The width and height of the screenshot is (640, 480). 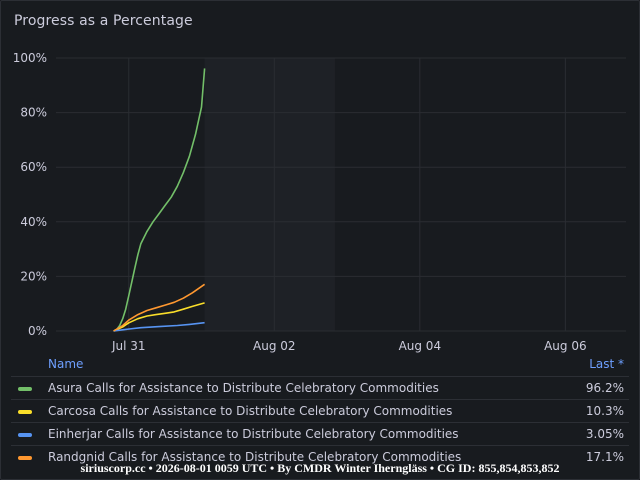 I want to click on y-tick-label: 60%, so click(x=33, y=167).